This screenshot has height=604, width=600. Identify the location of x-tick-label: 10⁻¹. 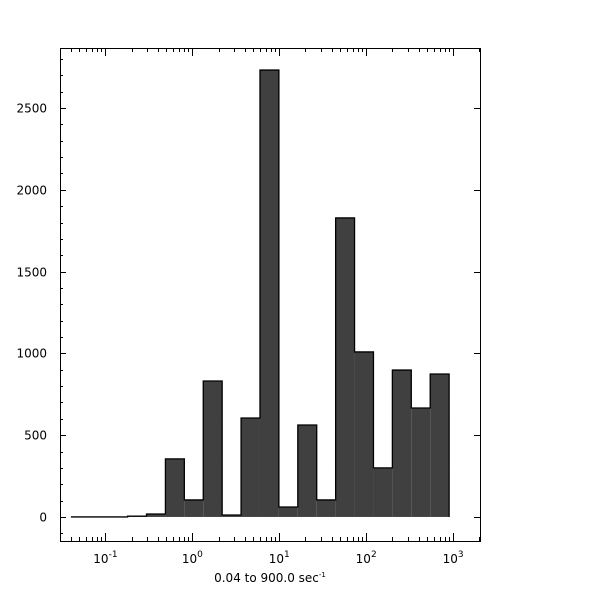
(105, 558).